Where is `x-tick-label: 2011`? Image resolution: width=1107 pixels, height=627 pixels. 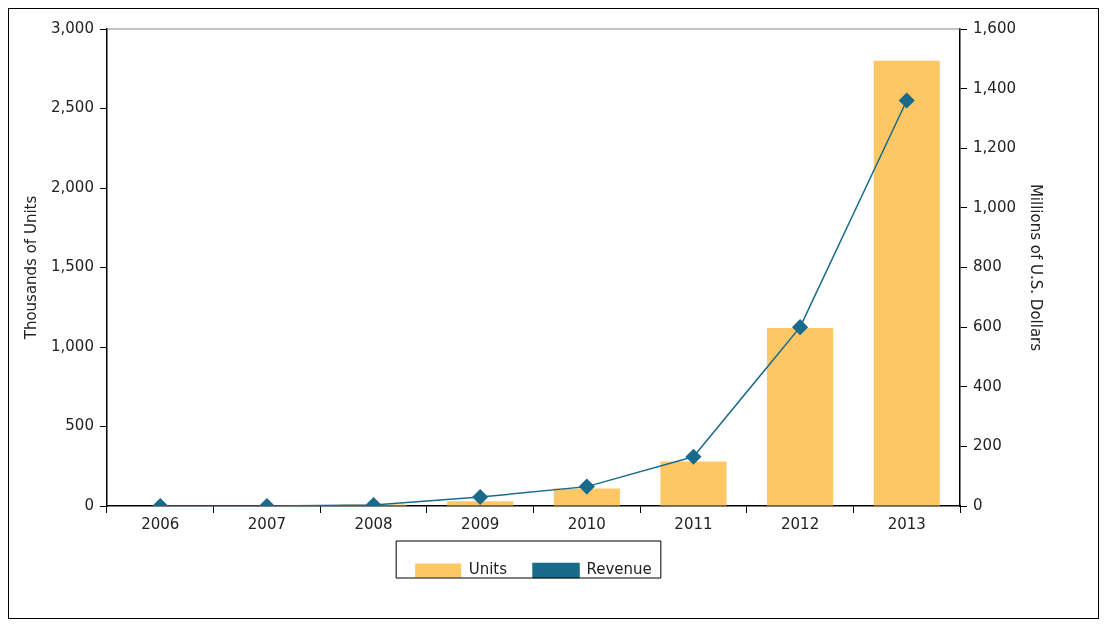 x-tick-label: 2011 is located at coordinates (693, 523).